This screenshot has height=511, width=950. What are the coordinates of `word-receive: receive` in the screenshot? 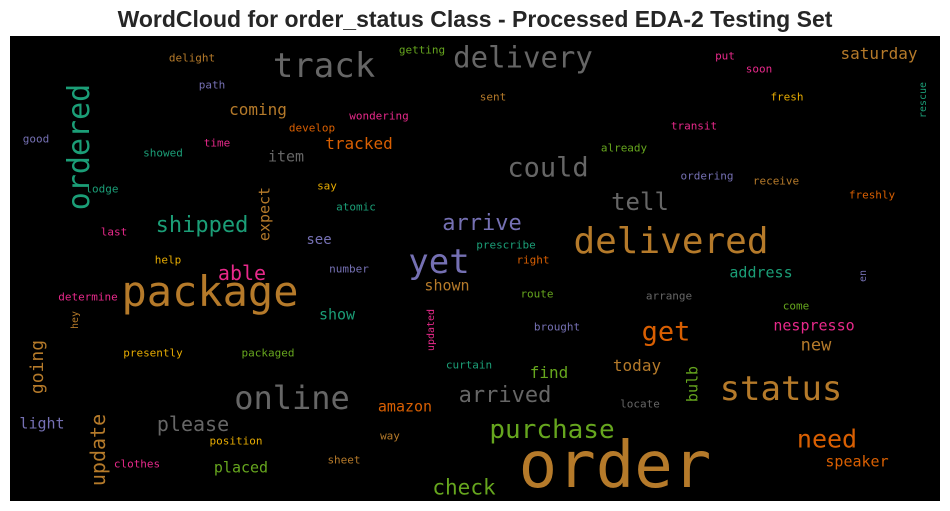 It's located at (776, 181).